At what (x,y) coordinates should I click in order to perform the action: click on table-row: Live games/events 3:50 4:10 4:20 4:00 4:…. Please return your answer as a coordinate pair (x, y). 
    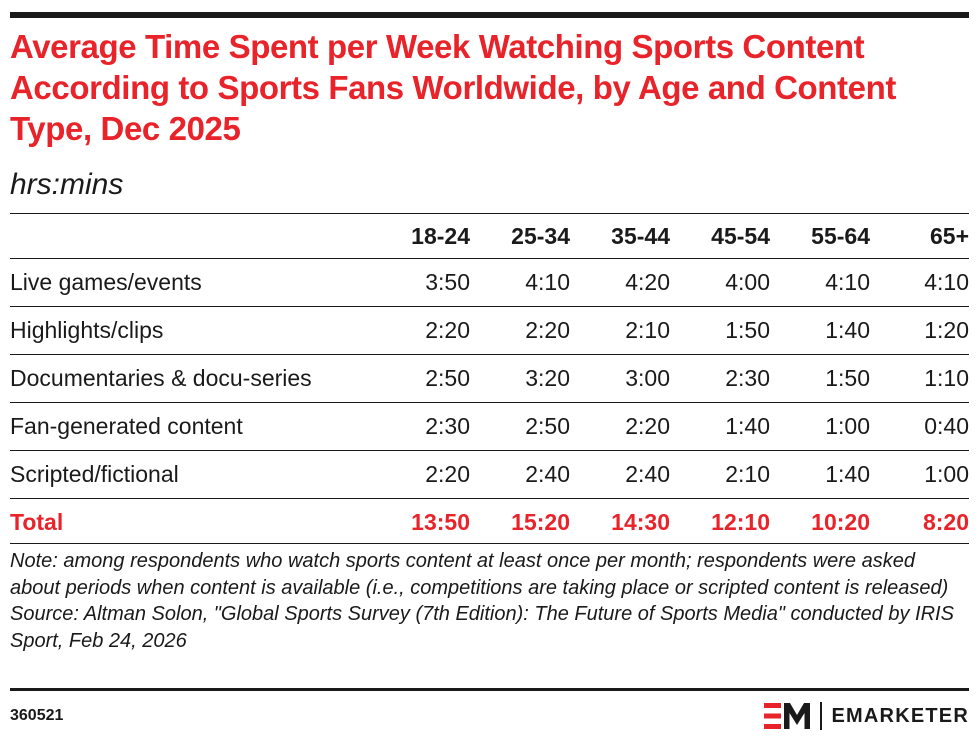
    Looking at the image, I should click on (489, 282).